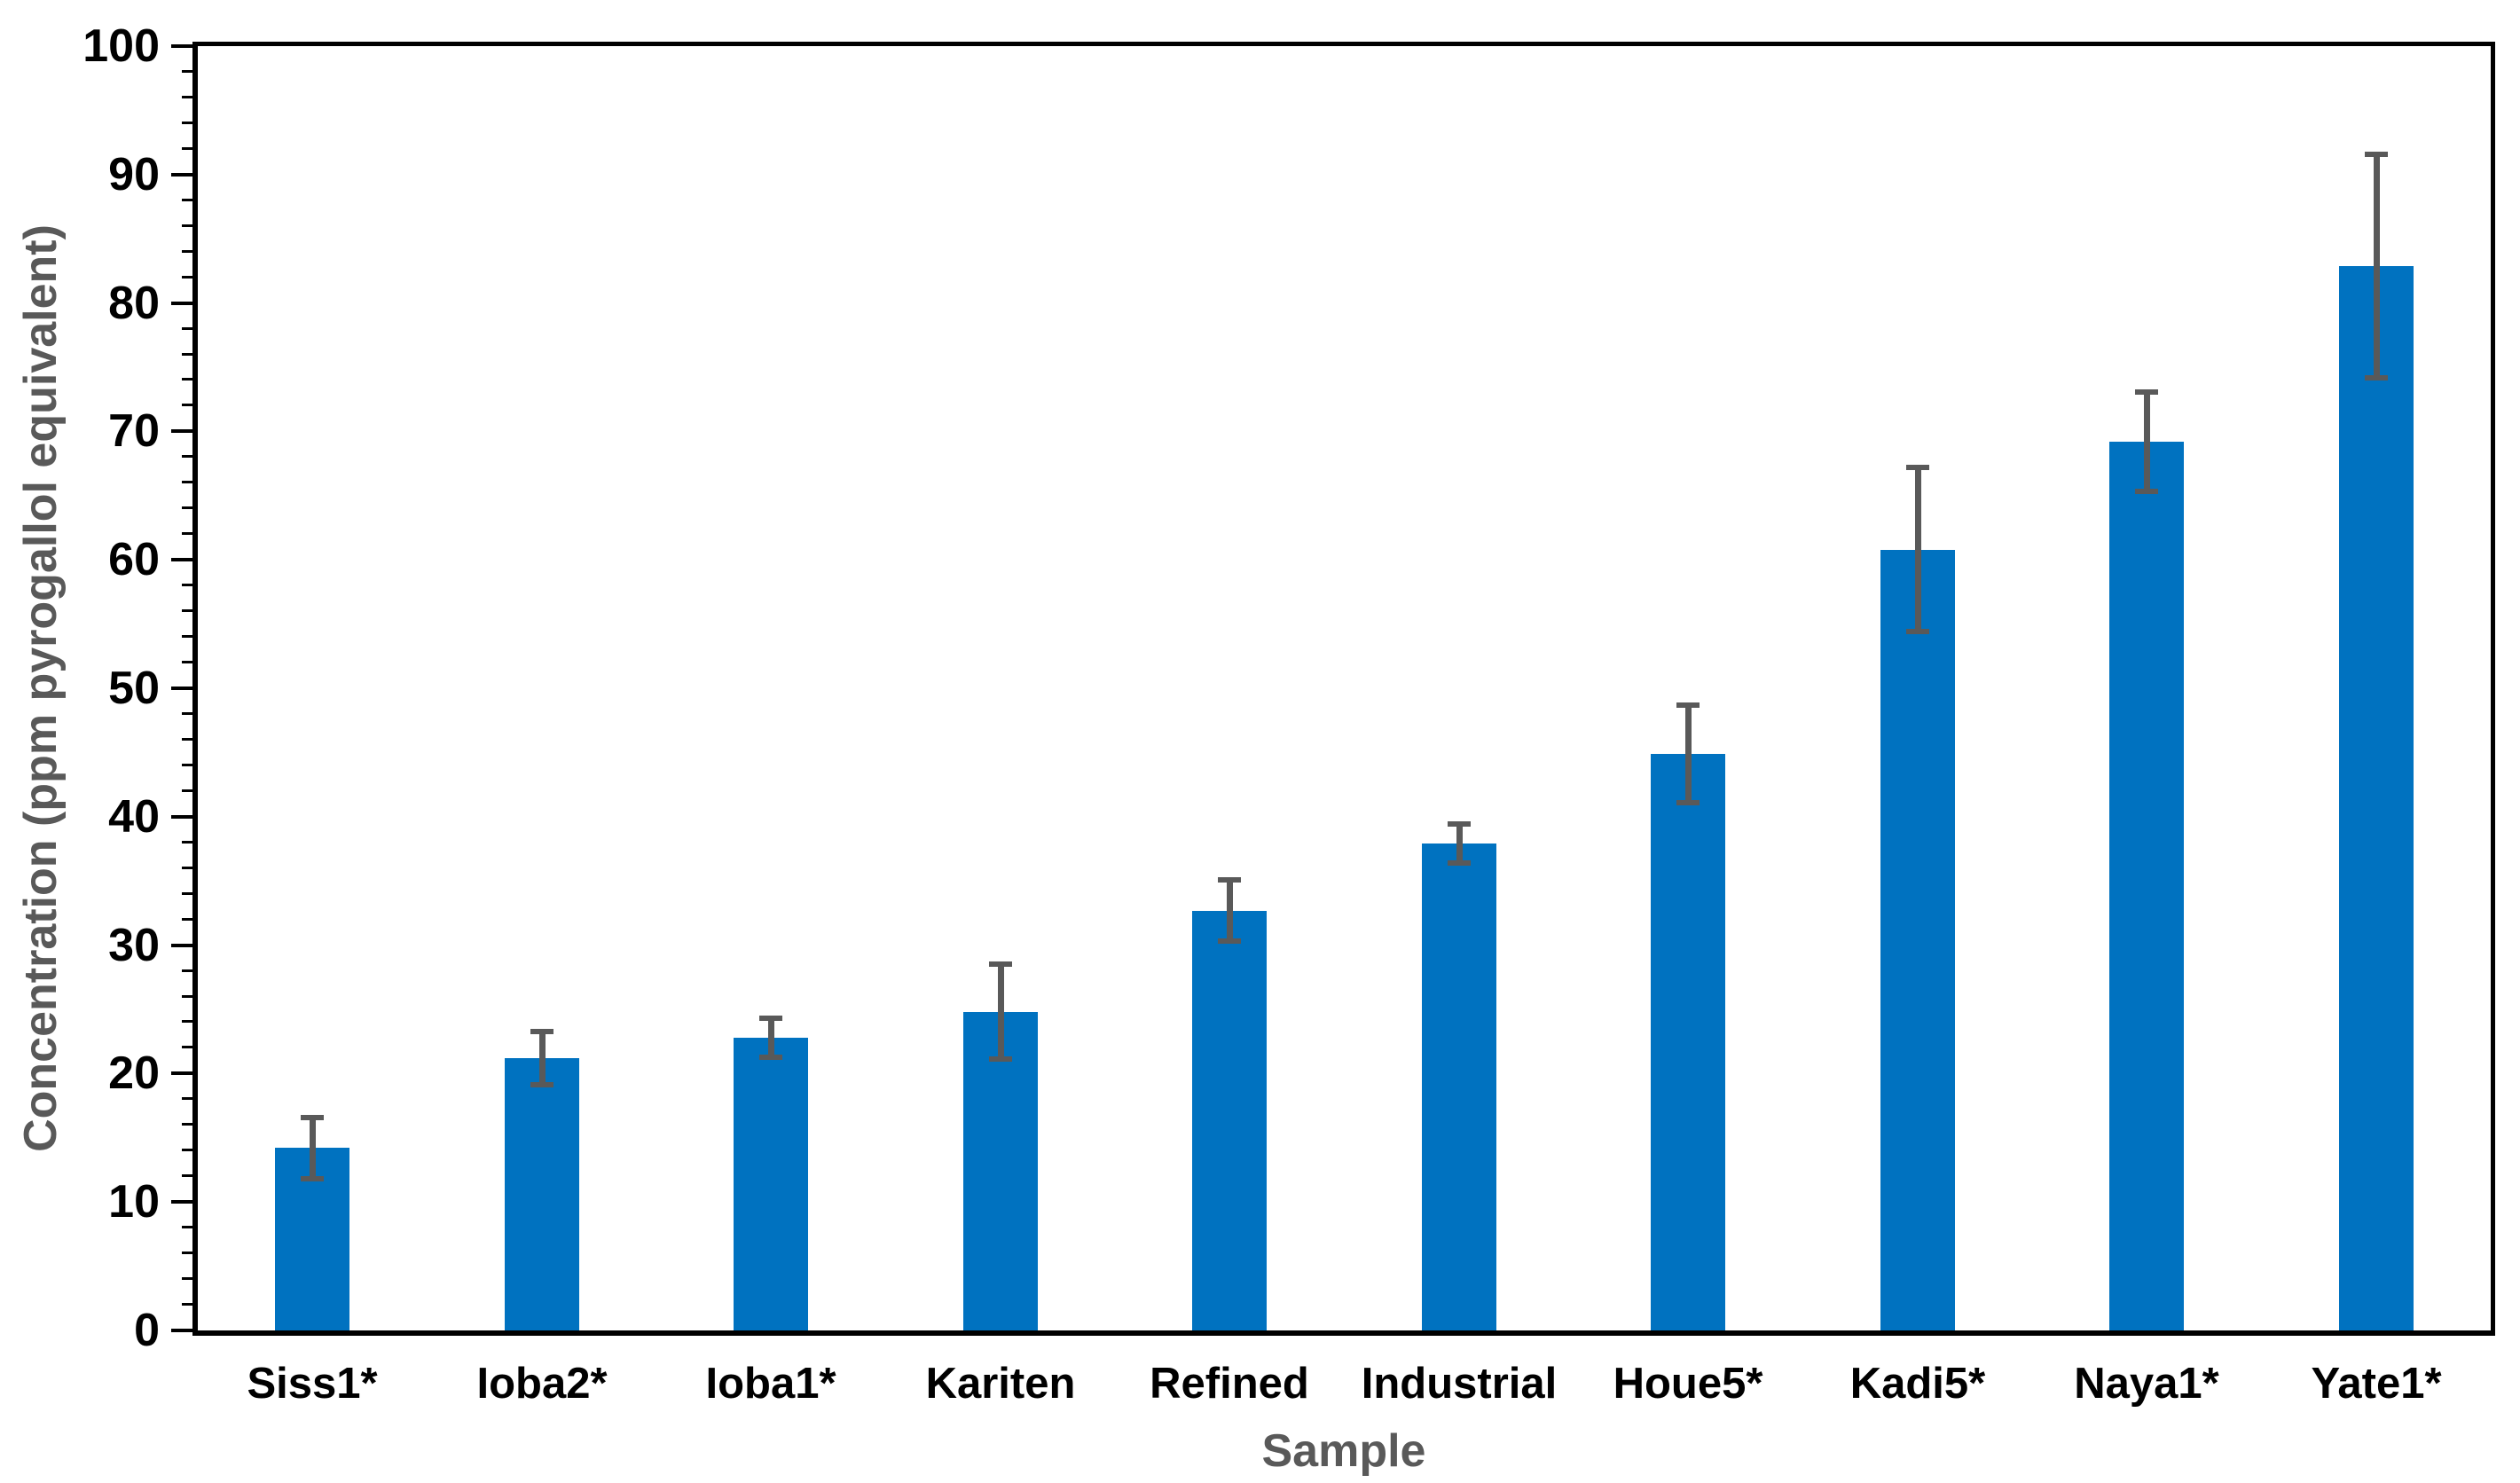  What do you see at coordinates (1688, 1384) in the screenshot?
I see `x-category-label-Houe5*: Houe5*` at bounding box center [1688, 1384].